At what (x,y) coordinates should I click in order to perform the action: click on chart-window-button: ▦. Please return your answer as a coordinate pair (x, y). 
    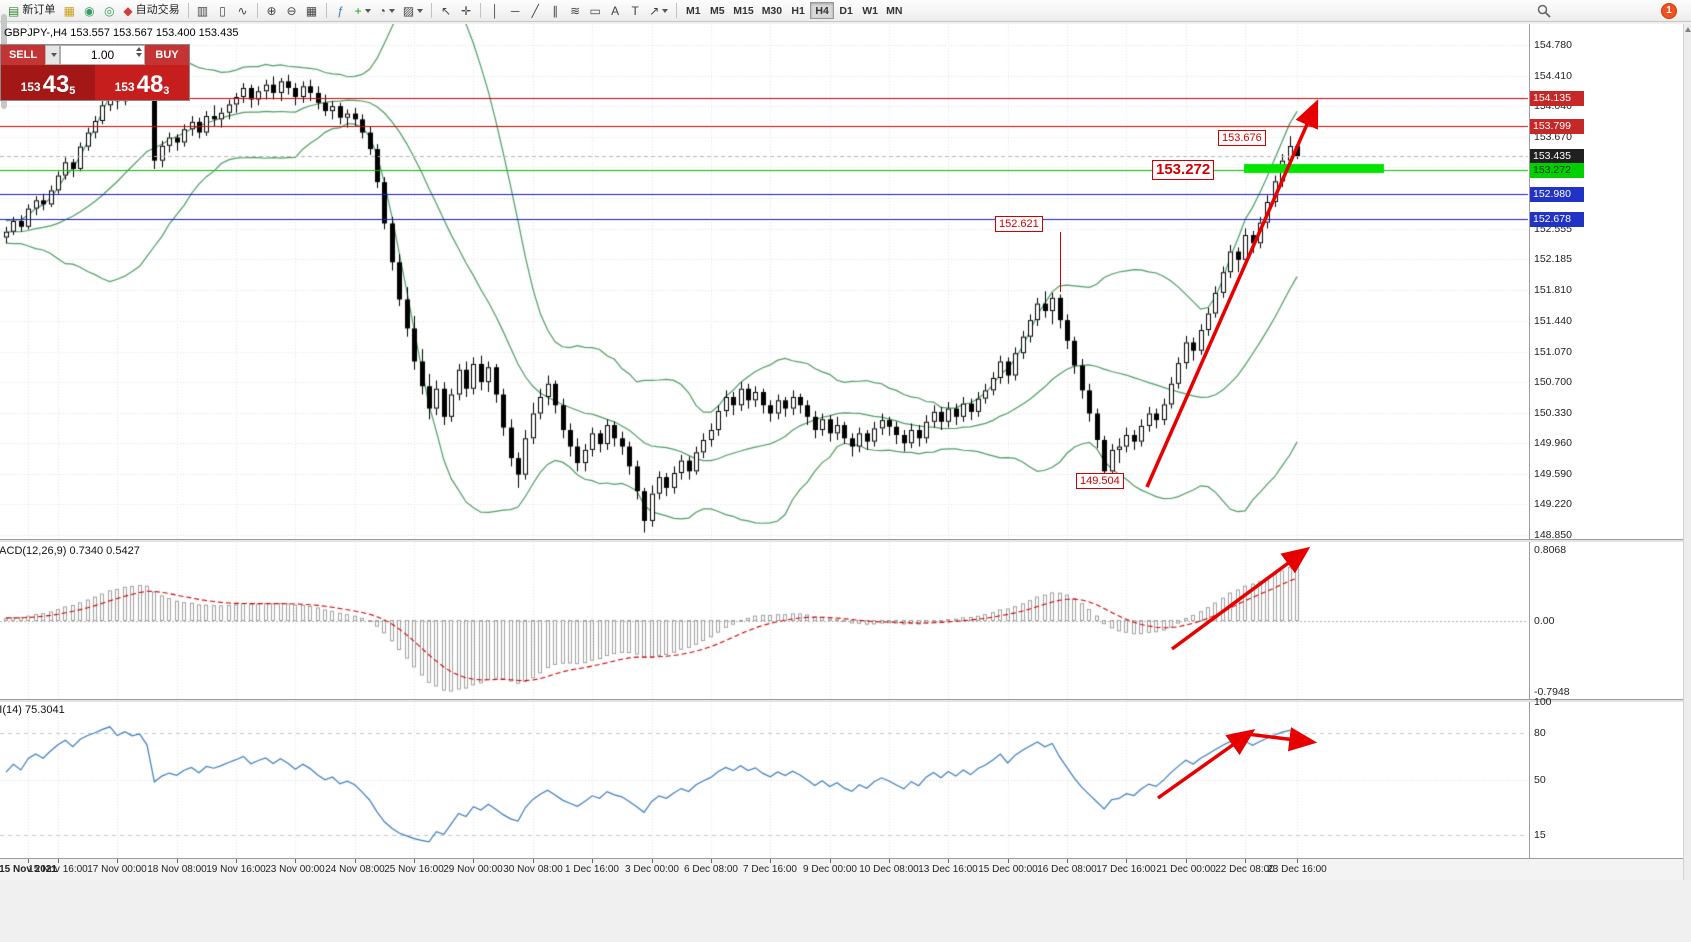
    Looking at the image, I should click on (69, 11).